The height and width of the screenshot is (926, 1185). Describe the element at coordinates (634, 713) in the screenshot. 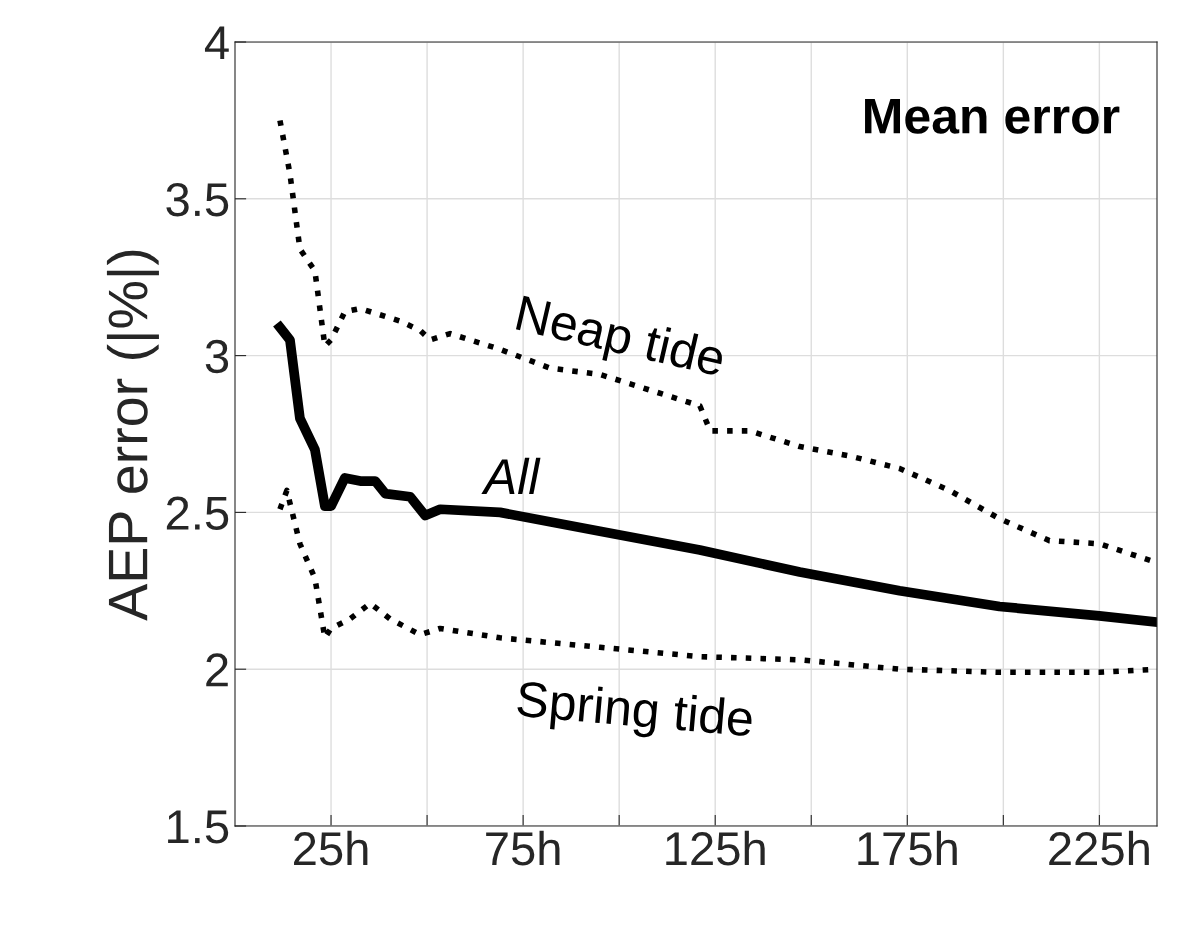

I see `series-label: Spring tide` at that location.